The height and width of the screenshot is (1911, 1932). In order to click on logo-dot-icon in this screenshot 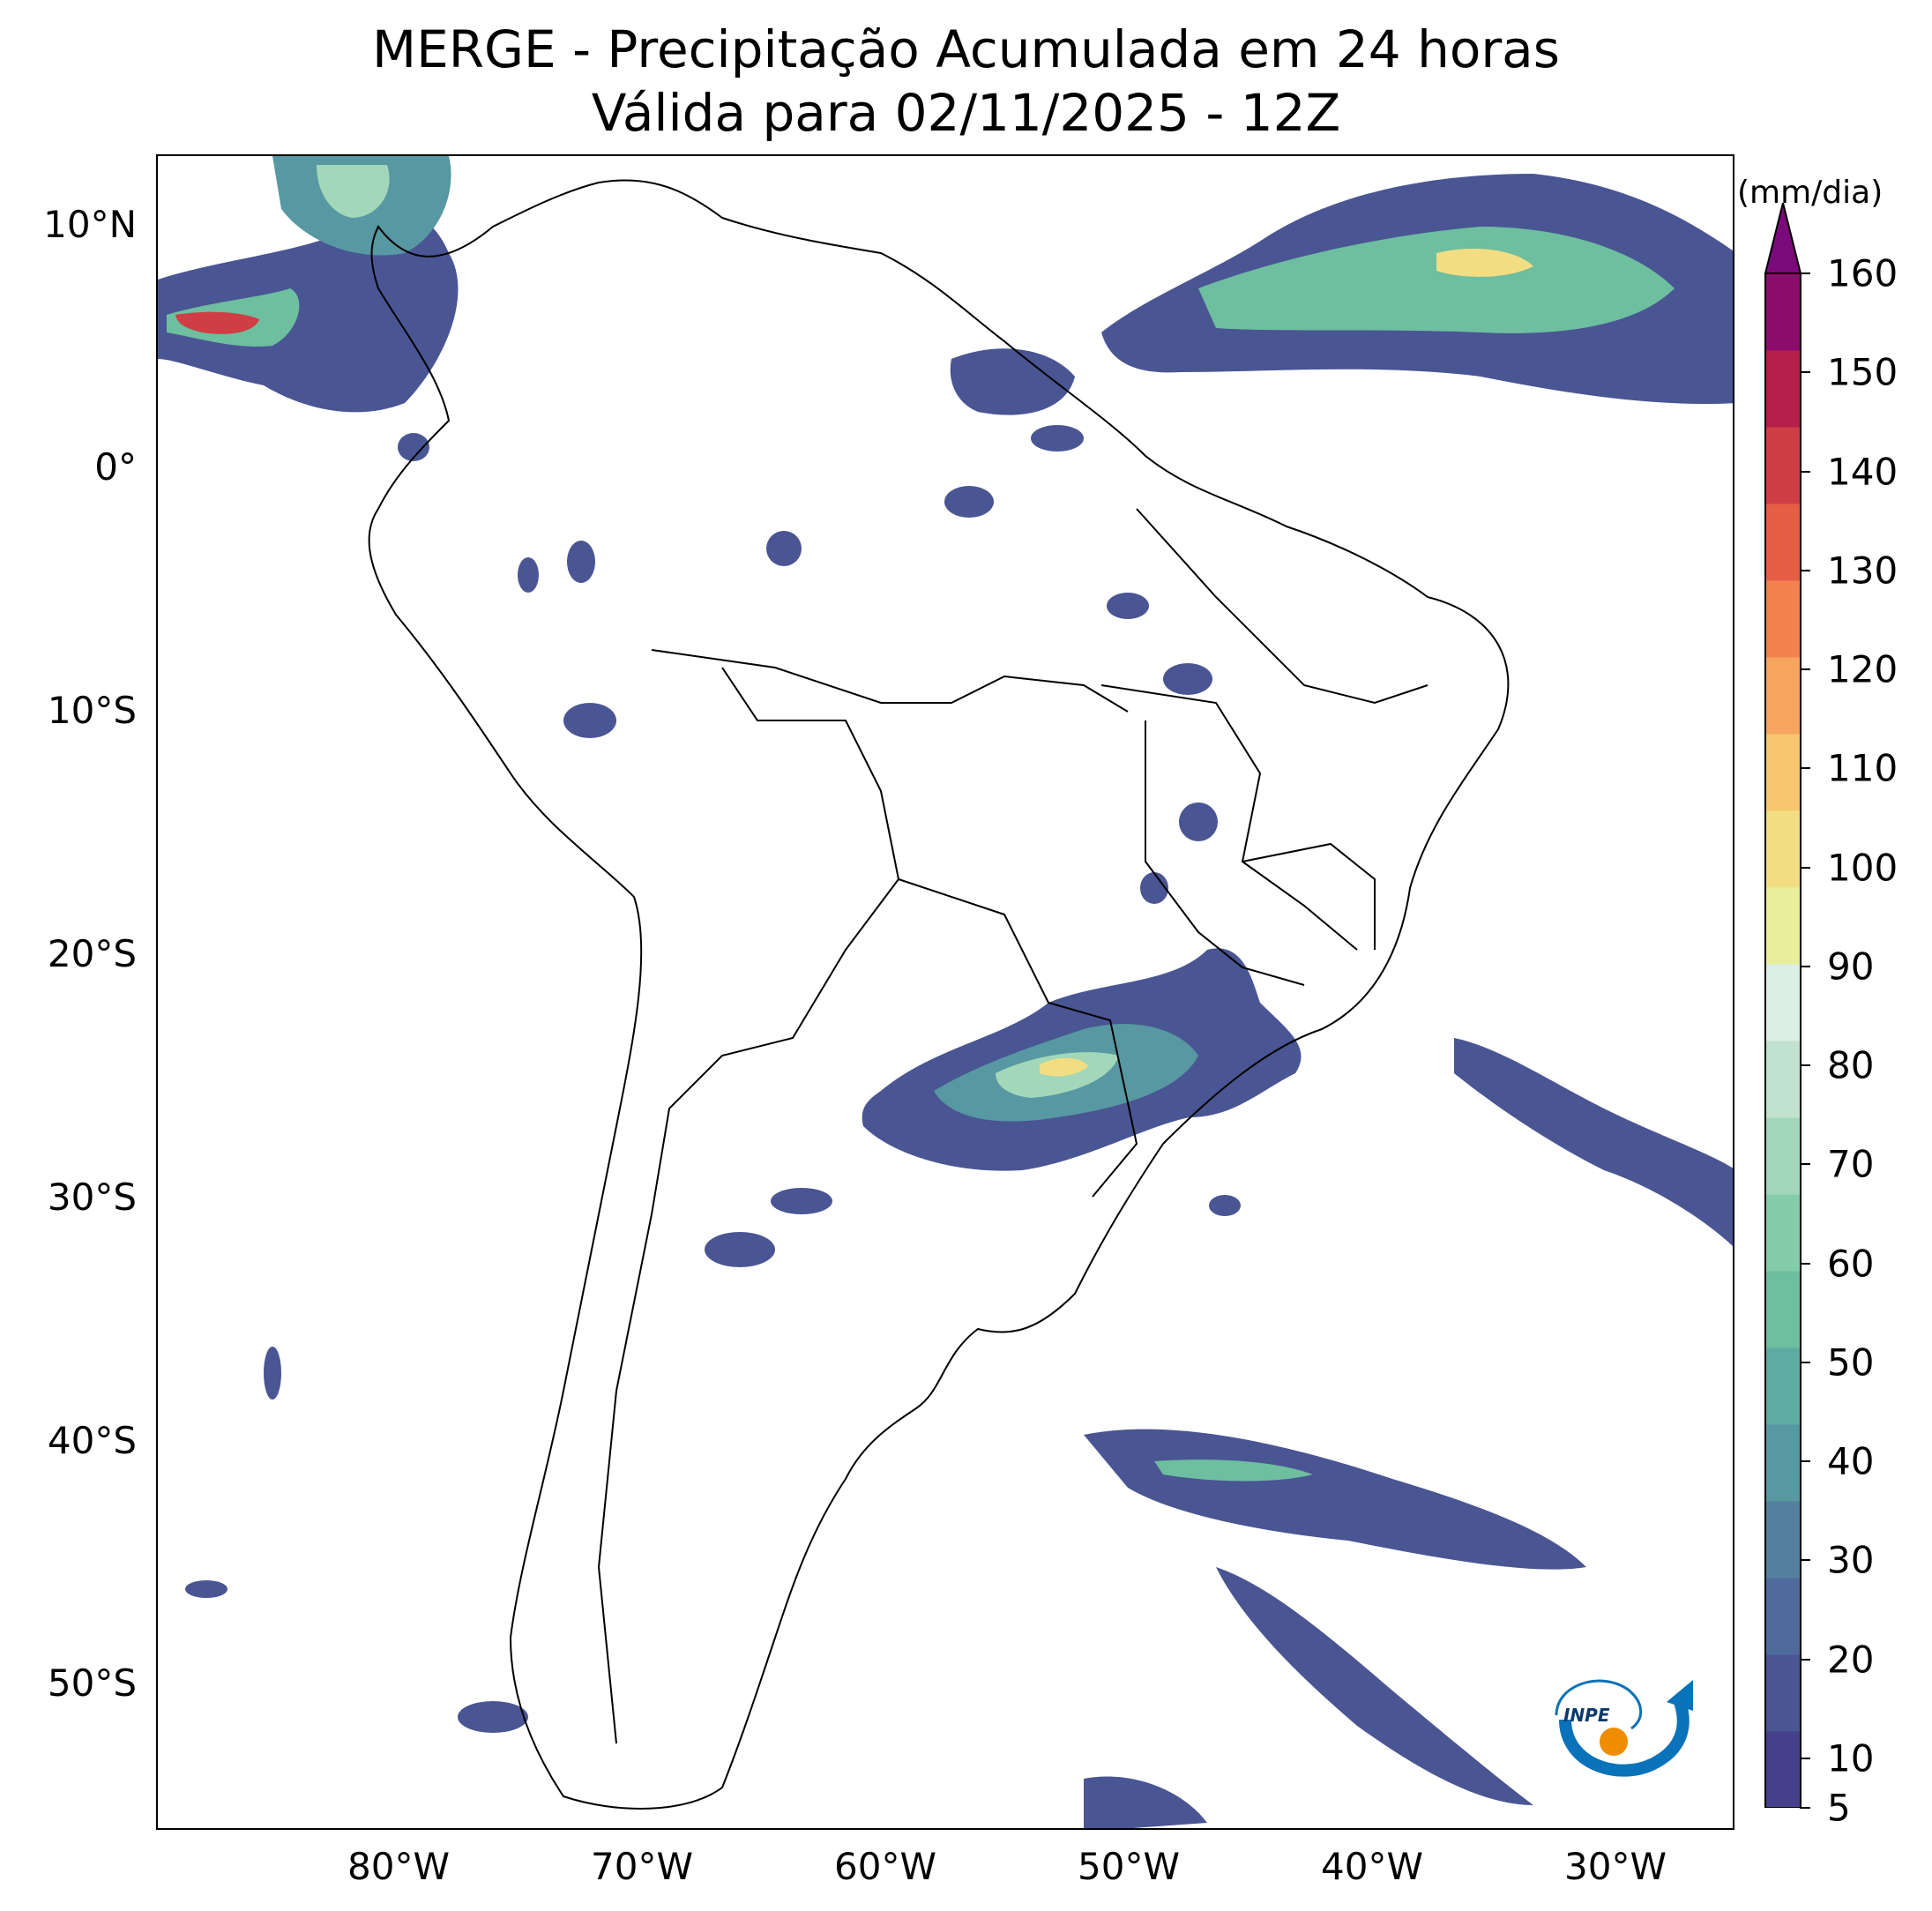, I will do `click(1614, 1742)`.